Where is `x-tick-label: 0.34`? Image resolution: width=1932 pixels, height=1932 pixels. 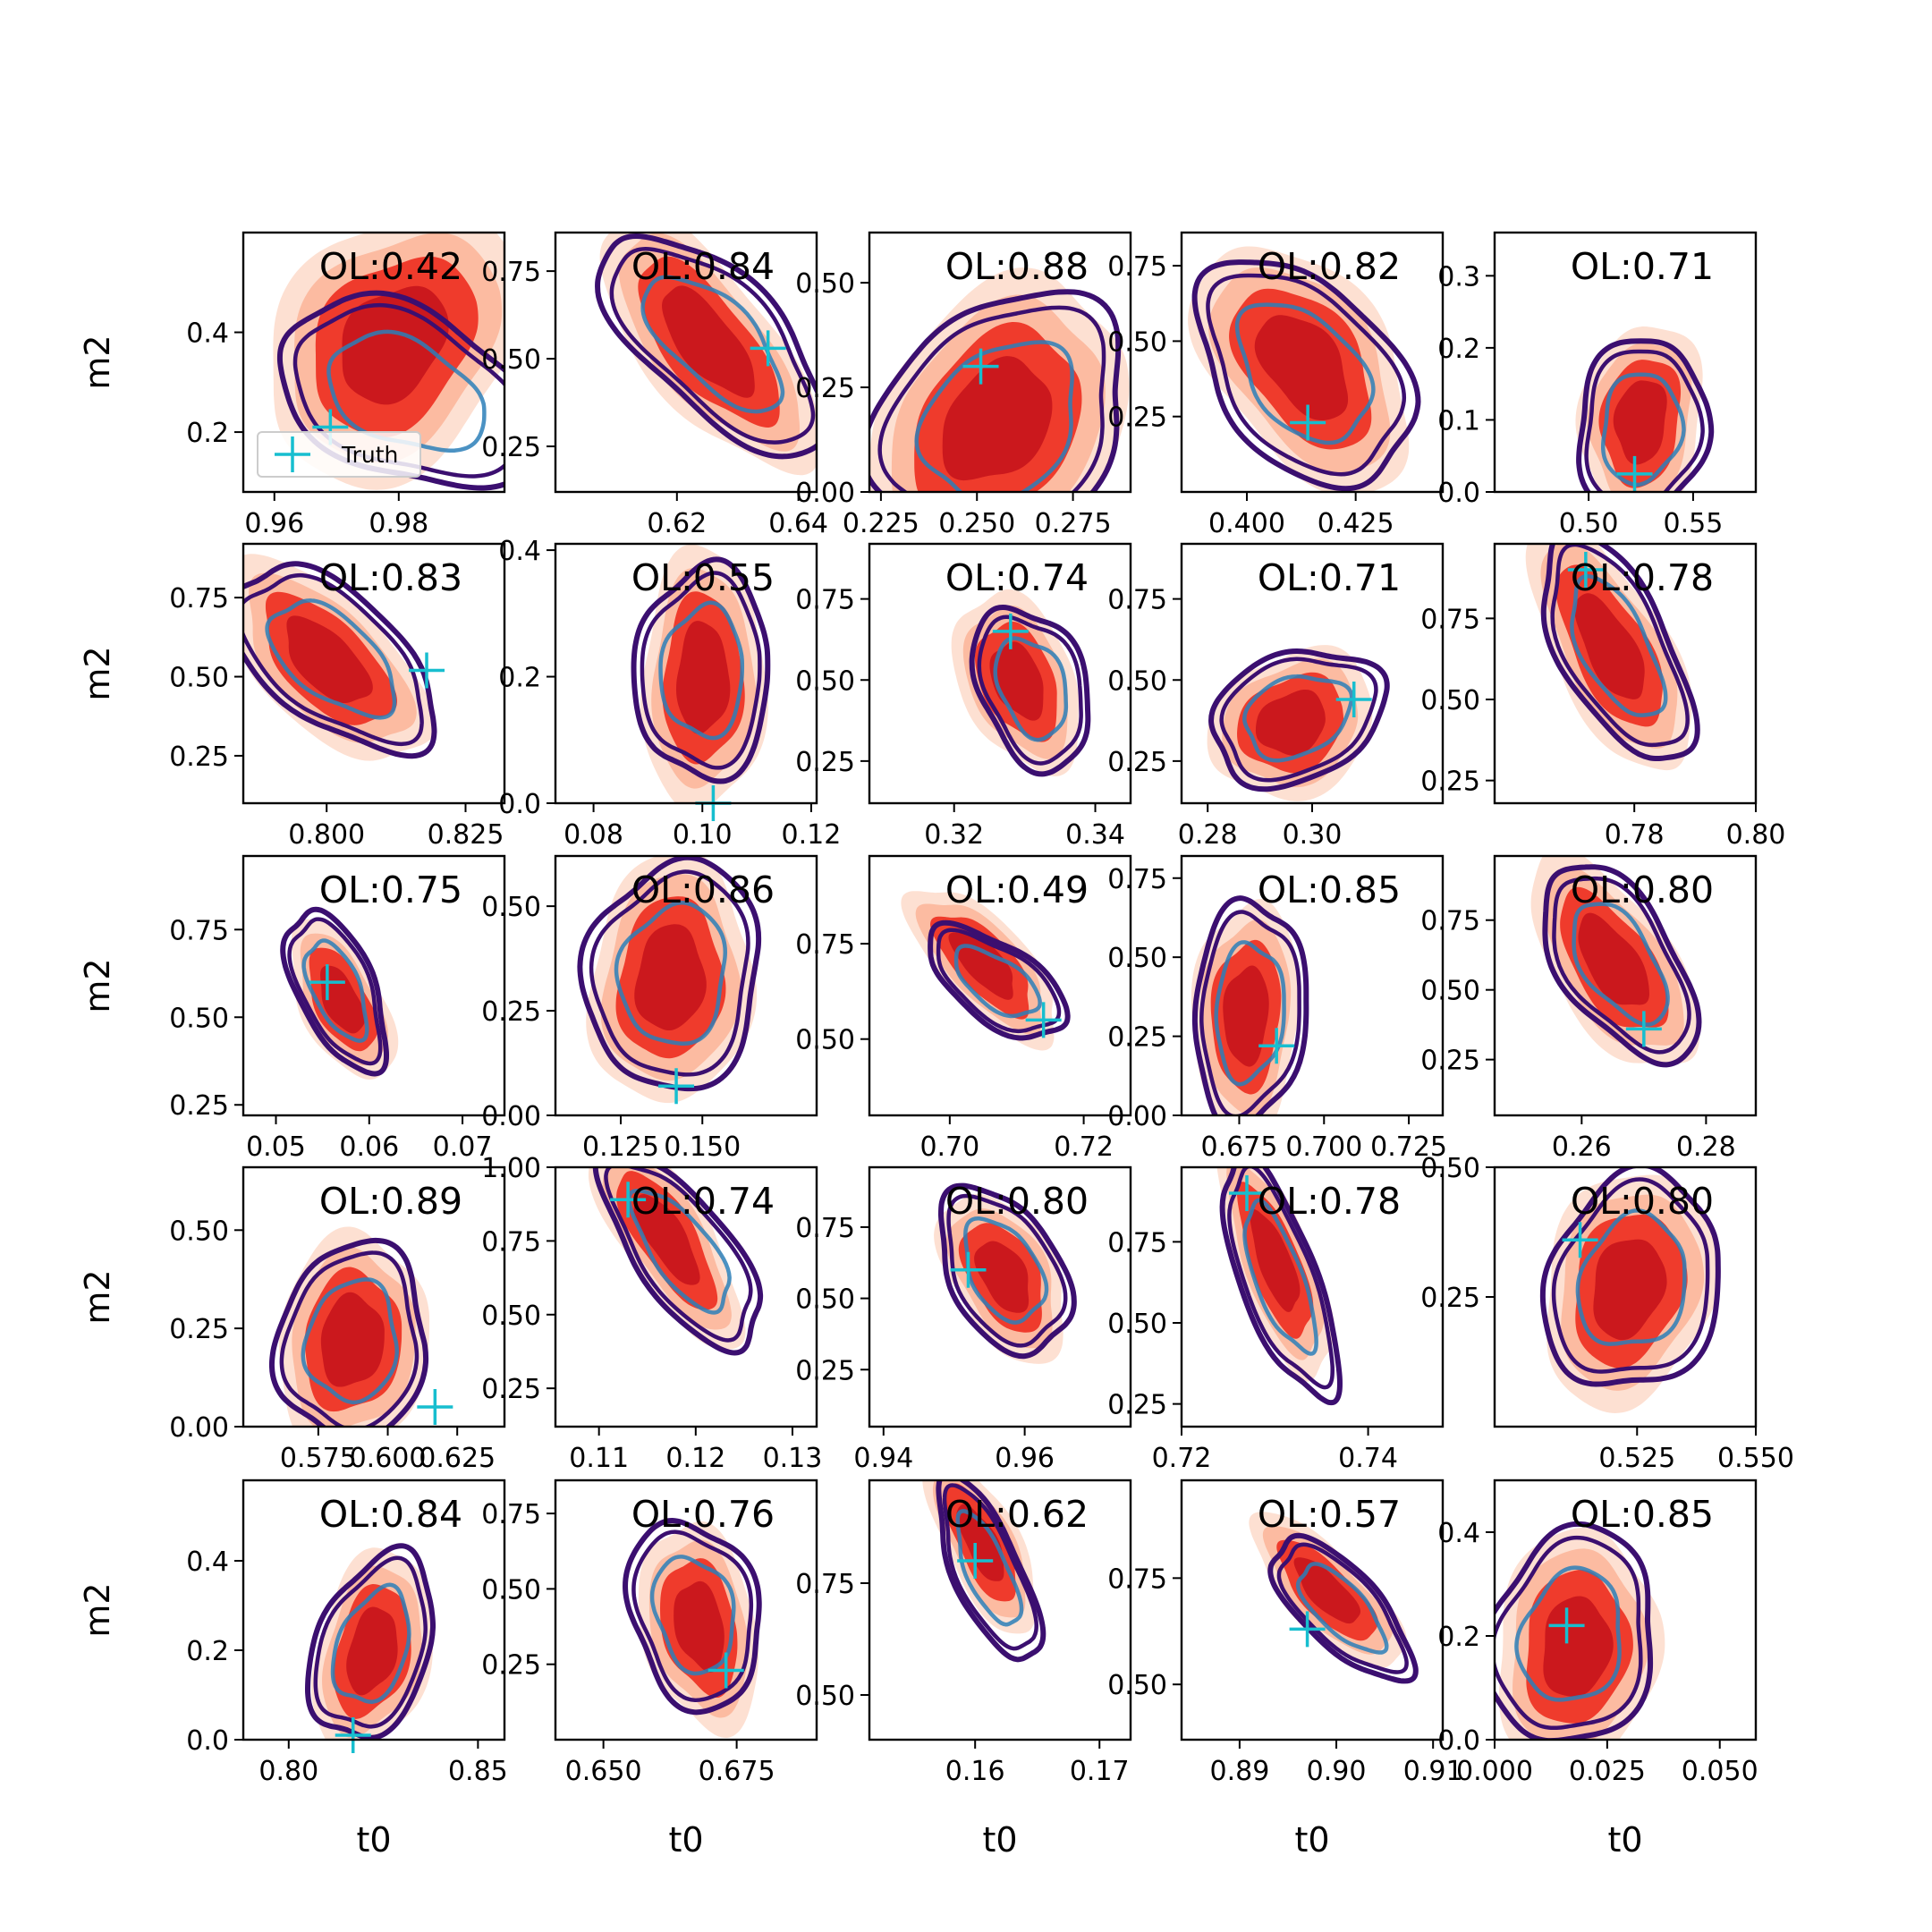 x-tick-label: 0.34 is located at coordinates (1095, 835).